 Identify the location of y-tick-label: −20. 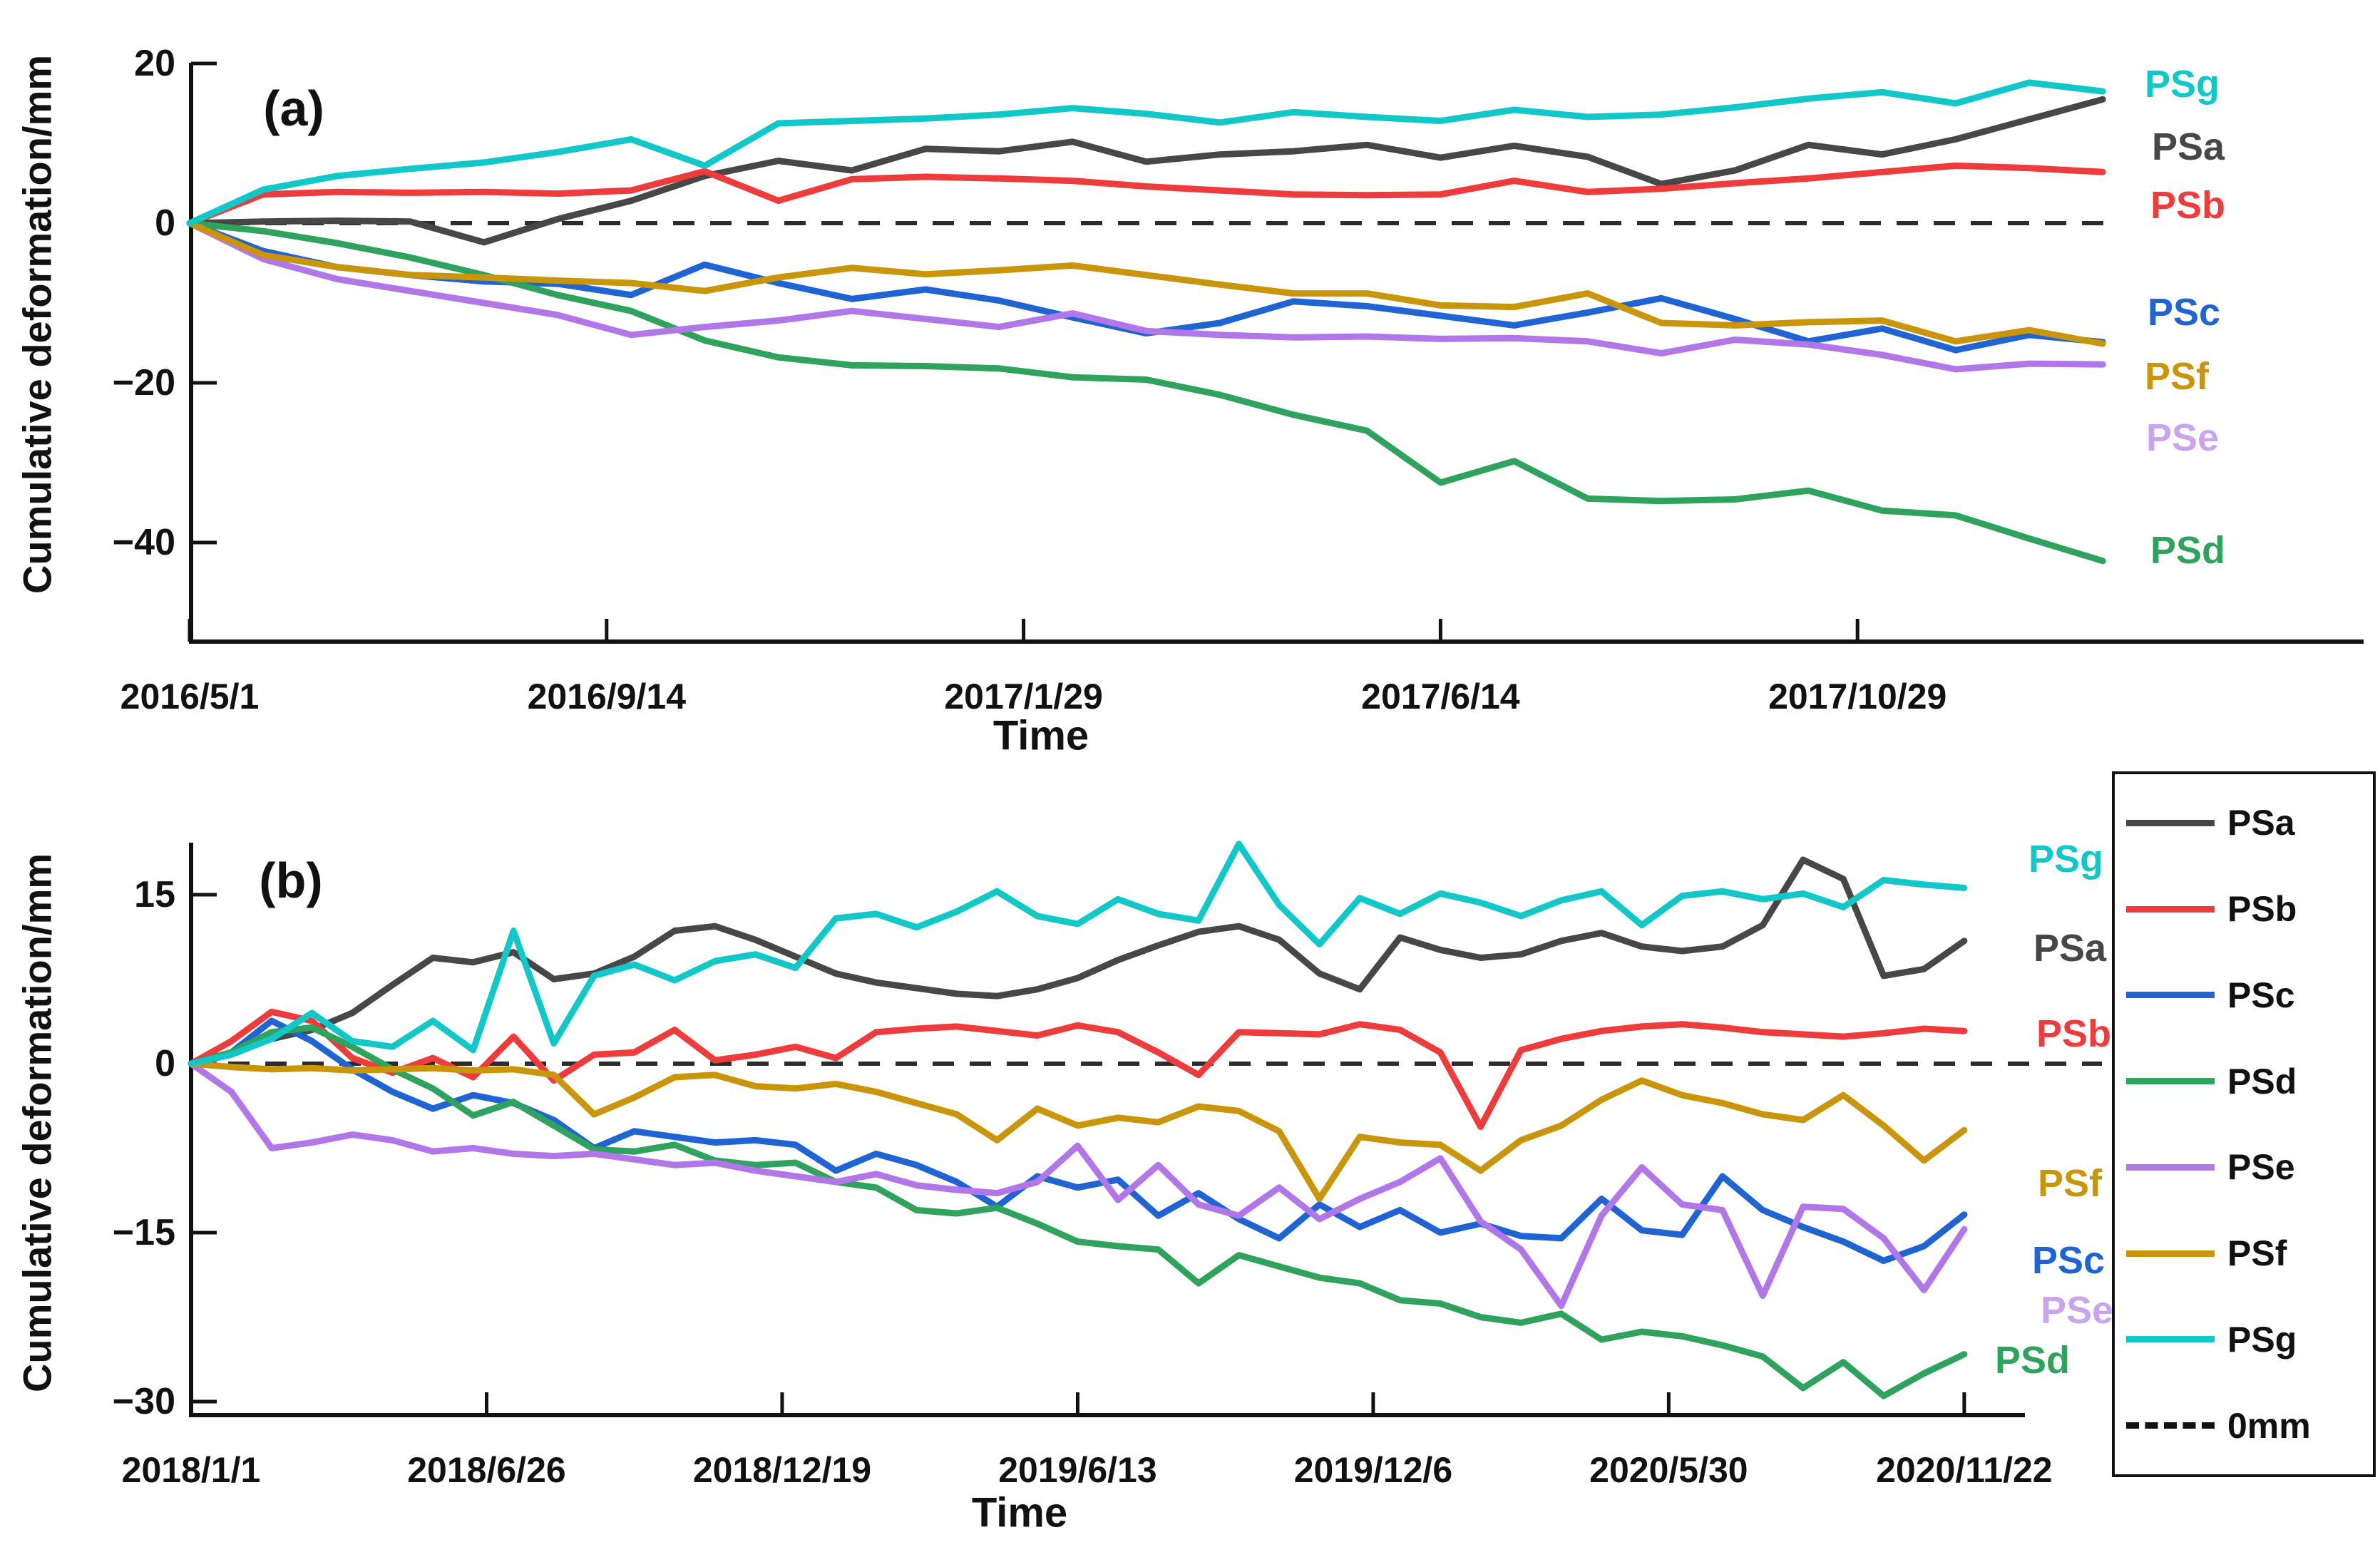
(144, 383).